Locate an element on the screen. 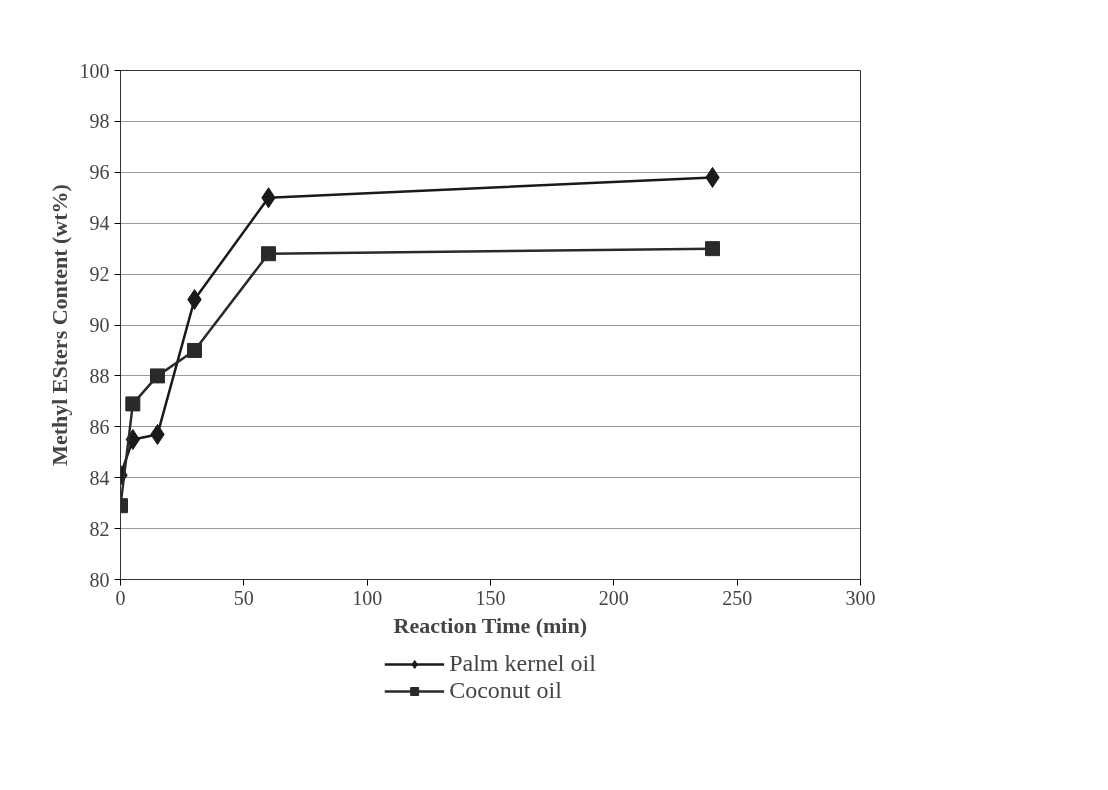 This screenshot has height=790, width=1108. y-tick-label: 90 is located at coordinates (99, 325).